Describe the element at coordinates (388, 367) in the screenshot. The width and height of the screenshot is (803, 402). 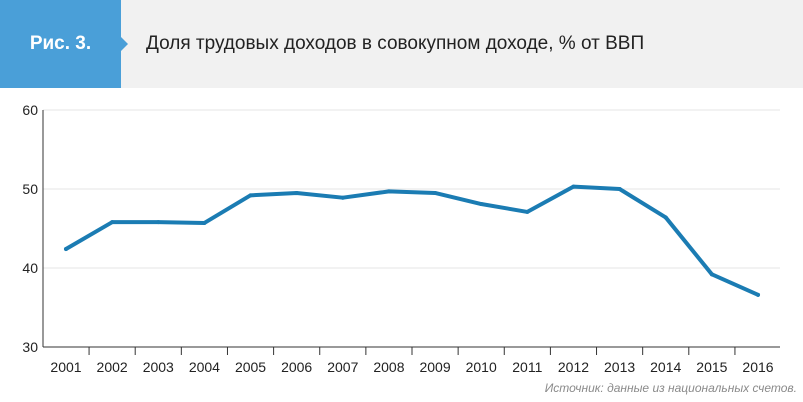
I see `x-tick-label: 2008` at that location.